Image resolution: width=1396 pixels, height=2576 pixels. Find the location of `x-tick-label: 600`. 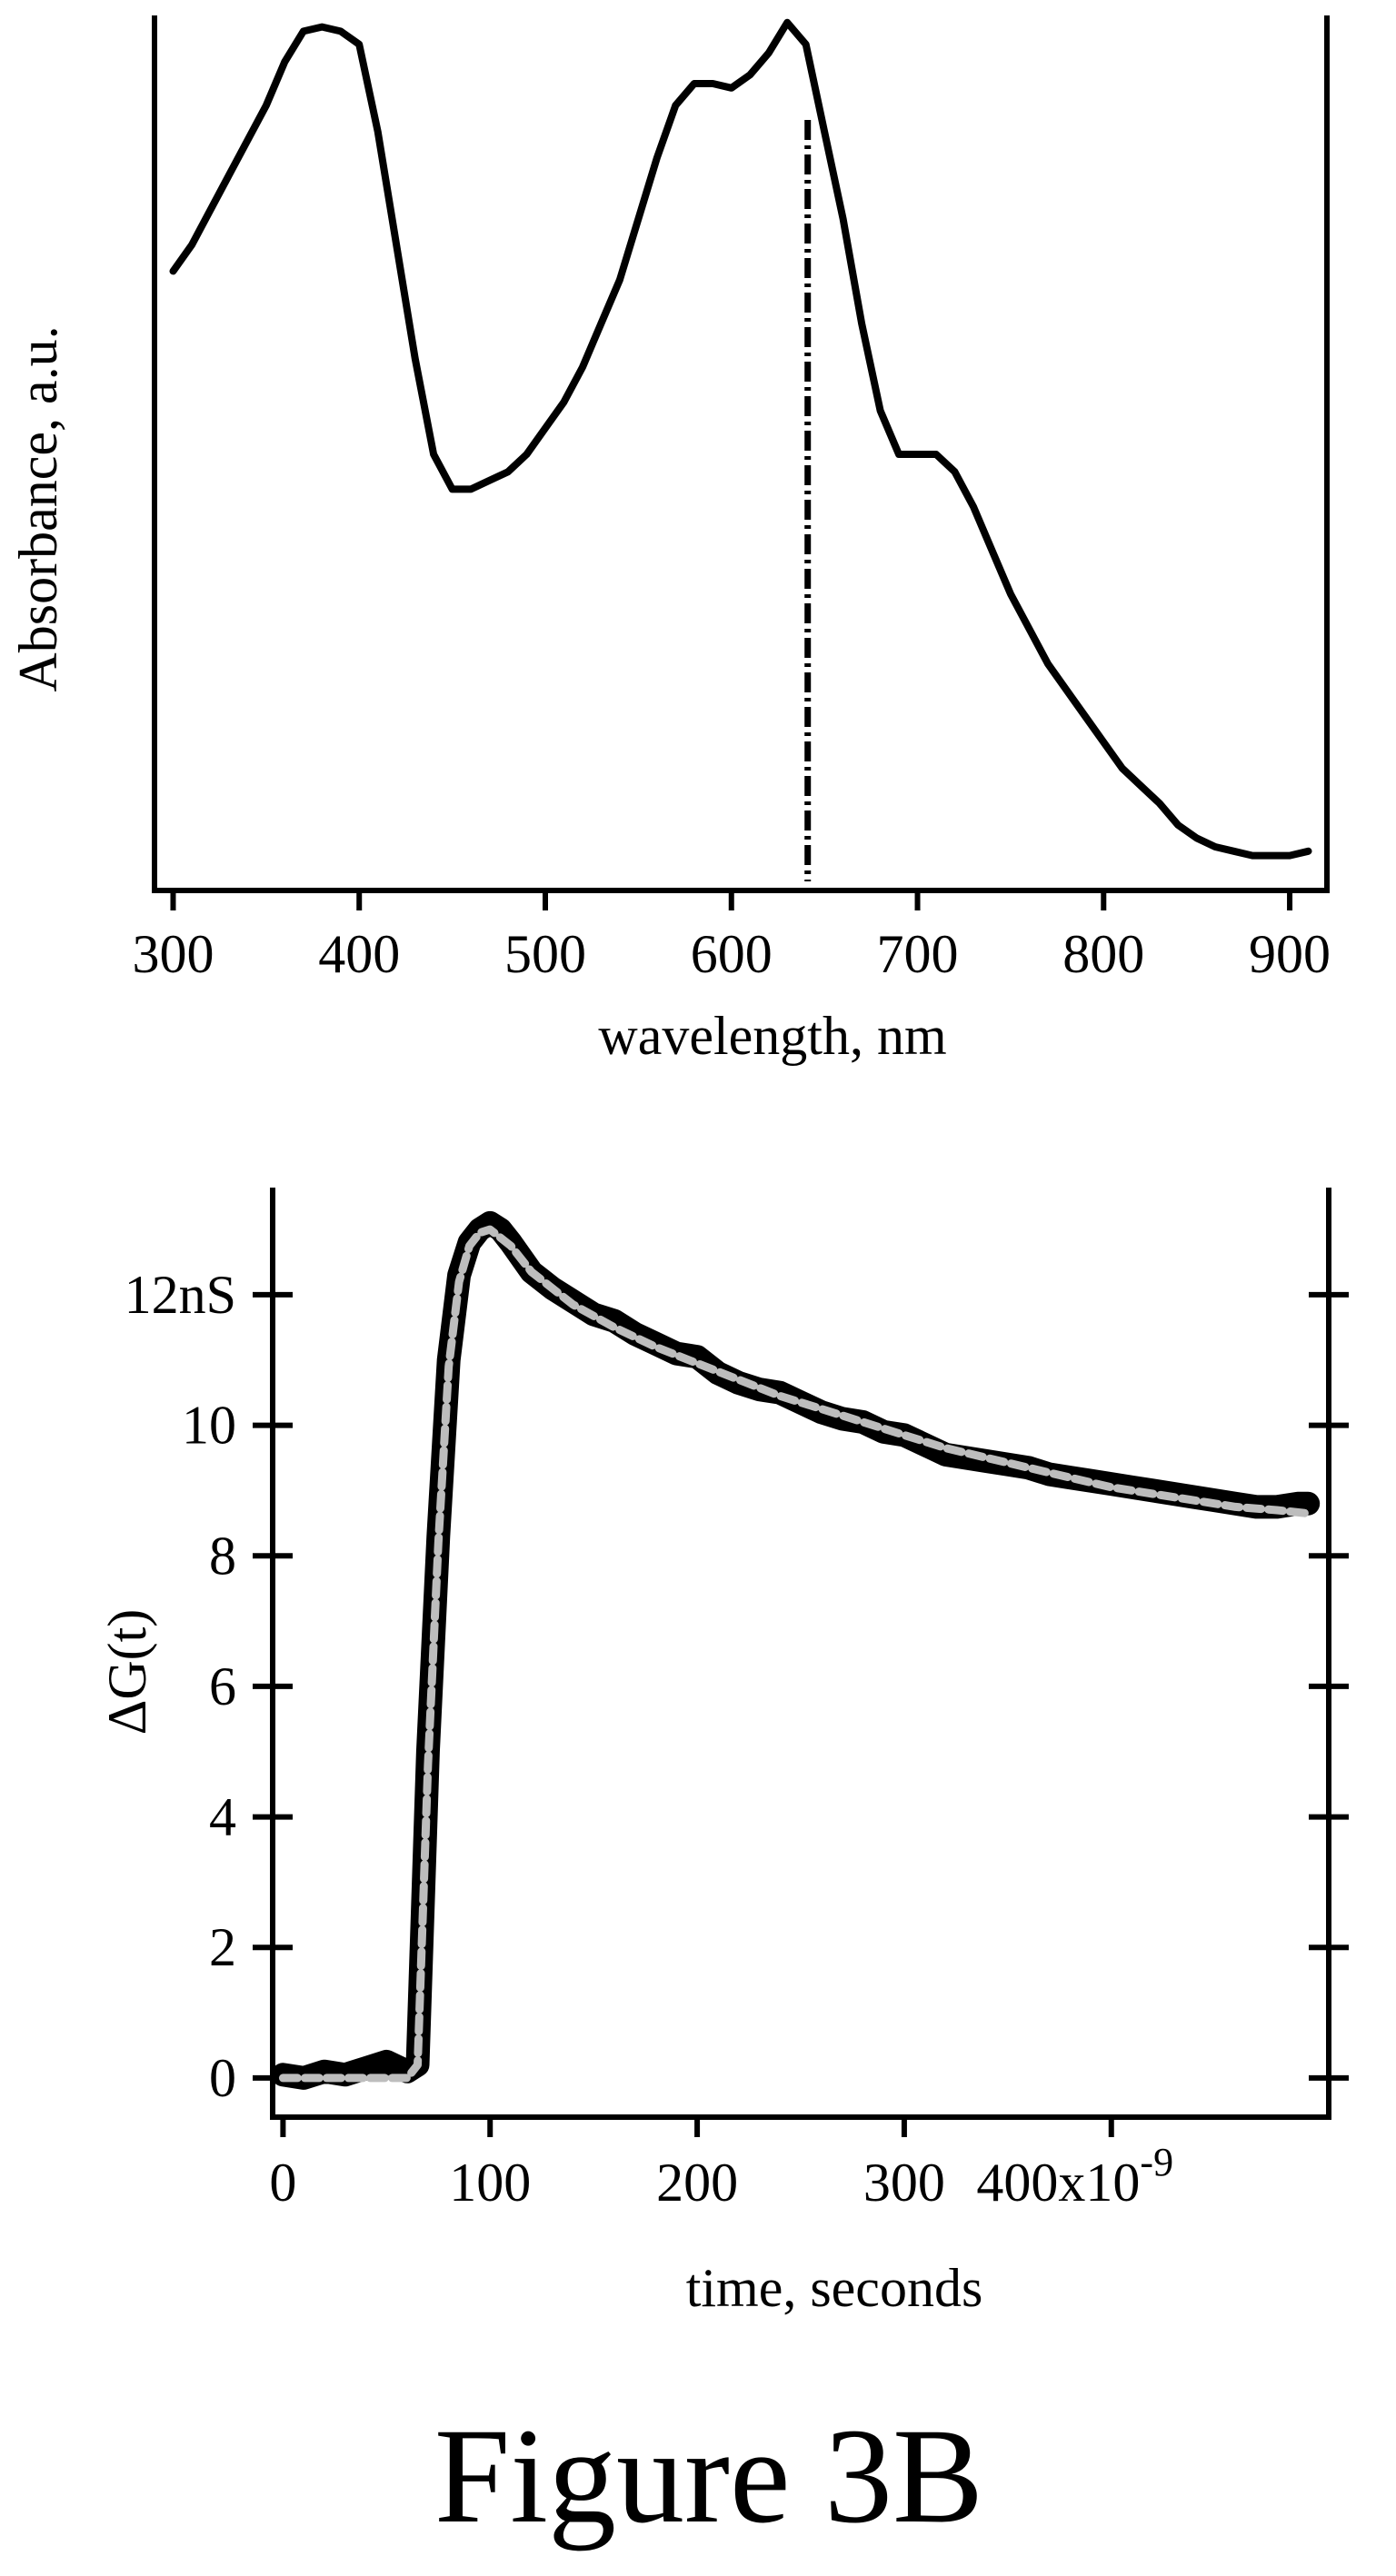

x-tick-label: 600 is located at coordinates (732, 954).